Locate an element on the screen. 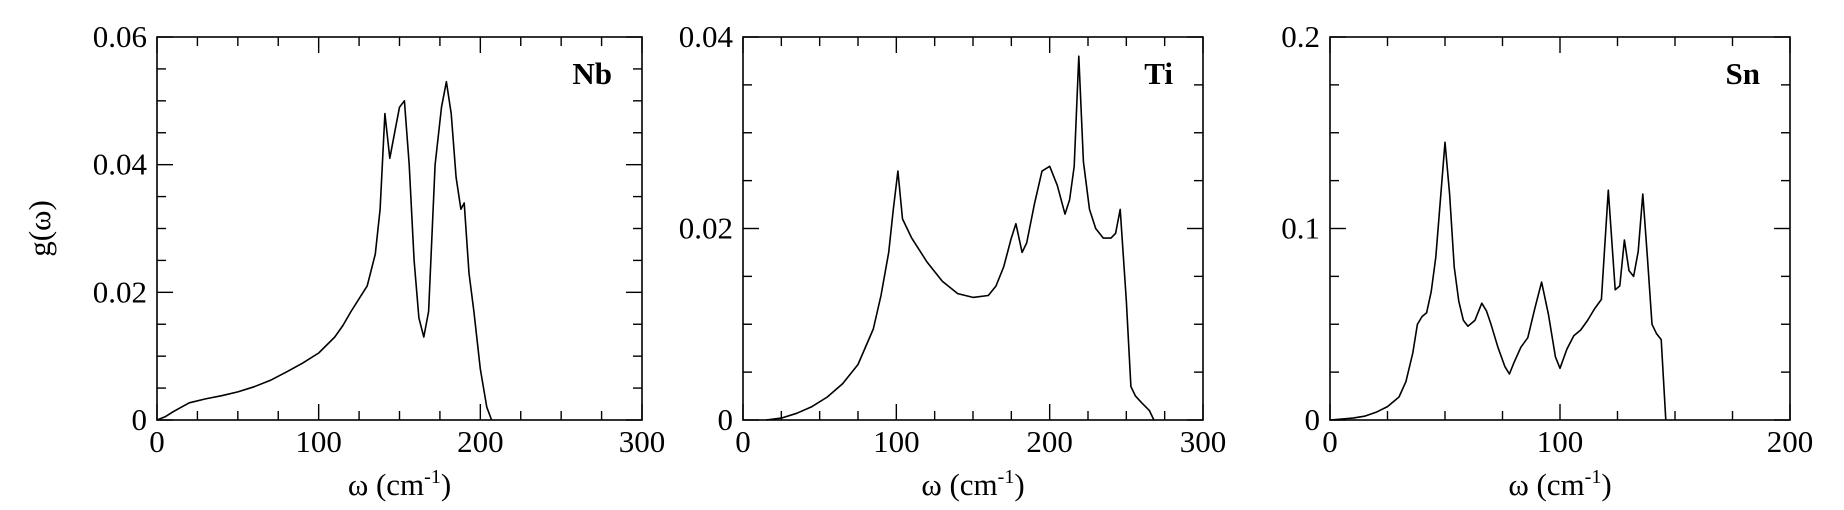  x-tick-label-sn: 200 is located at coordinates (1790, 441).